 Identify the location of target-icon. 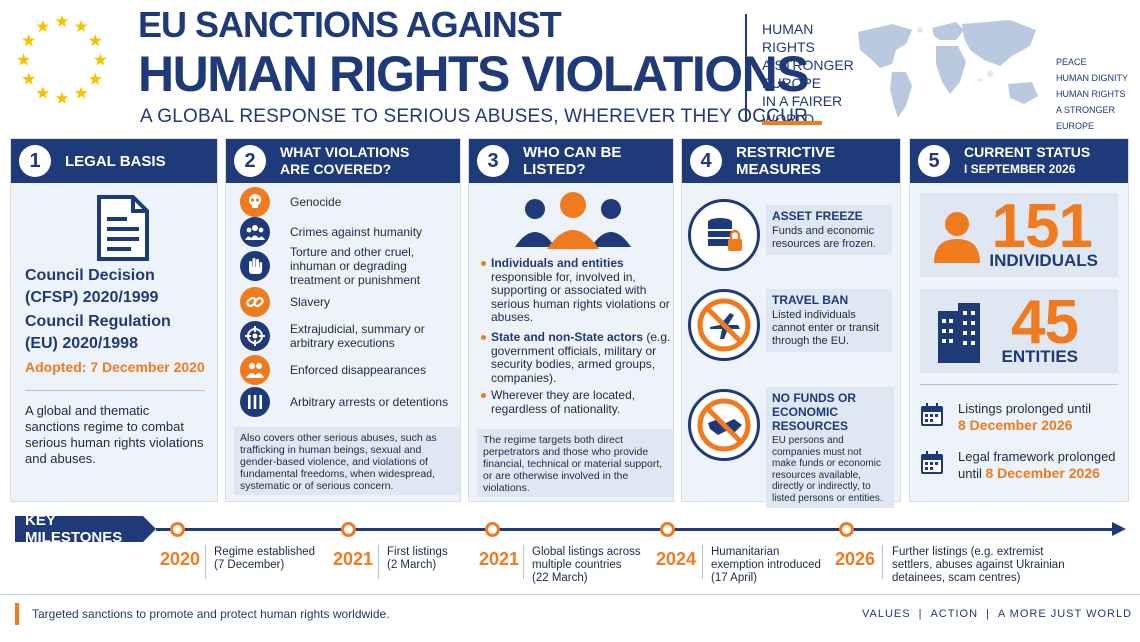
(255, 336).